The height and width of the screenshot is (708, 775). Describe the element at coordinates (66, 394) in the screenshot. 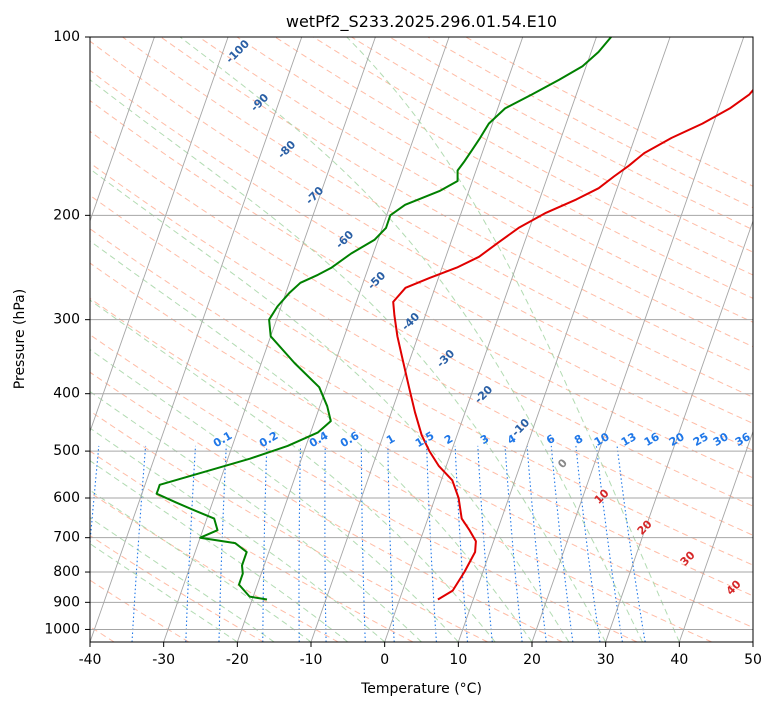

I see `y-tick-label: 400` at that location.